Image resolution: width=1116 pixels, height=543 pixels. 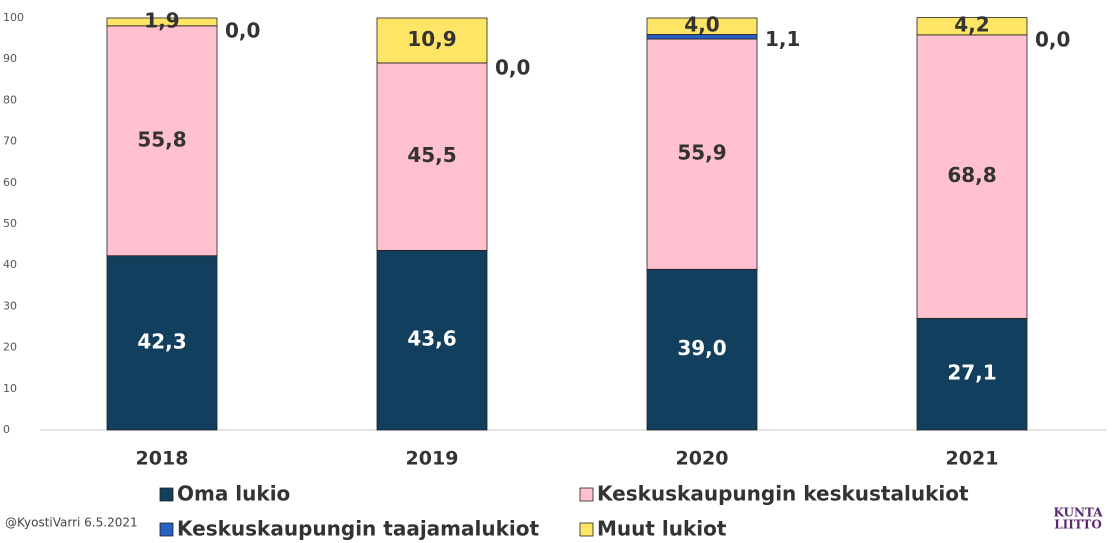 What do you see at coordinates (10, 347) in the screenshot?
I see `y-tick-label: 20` at bounding box center [10, 347].